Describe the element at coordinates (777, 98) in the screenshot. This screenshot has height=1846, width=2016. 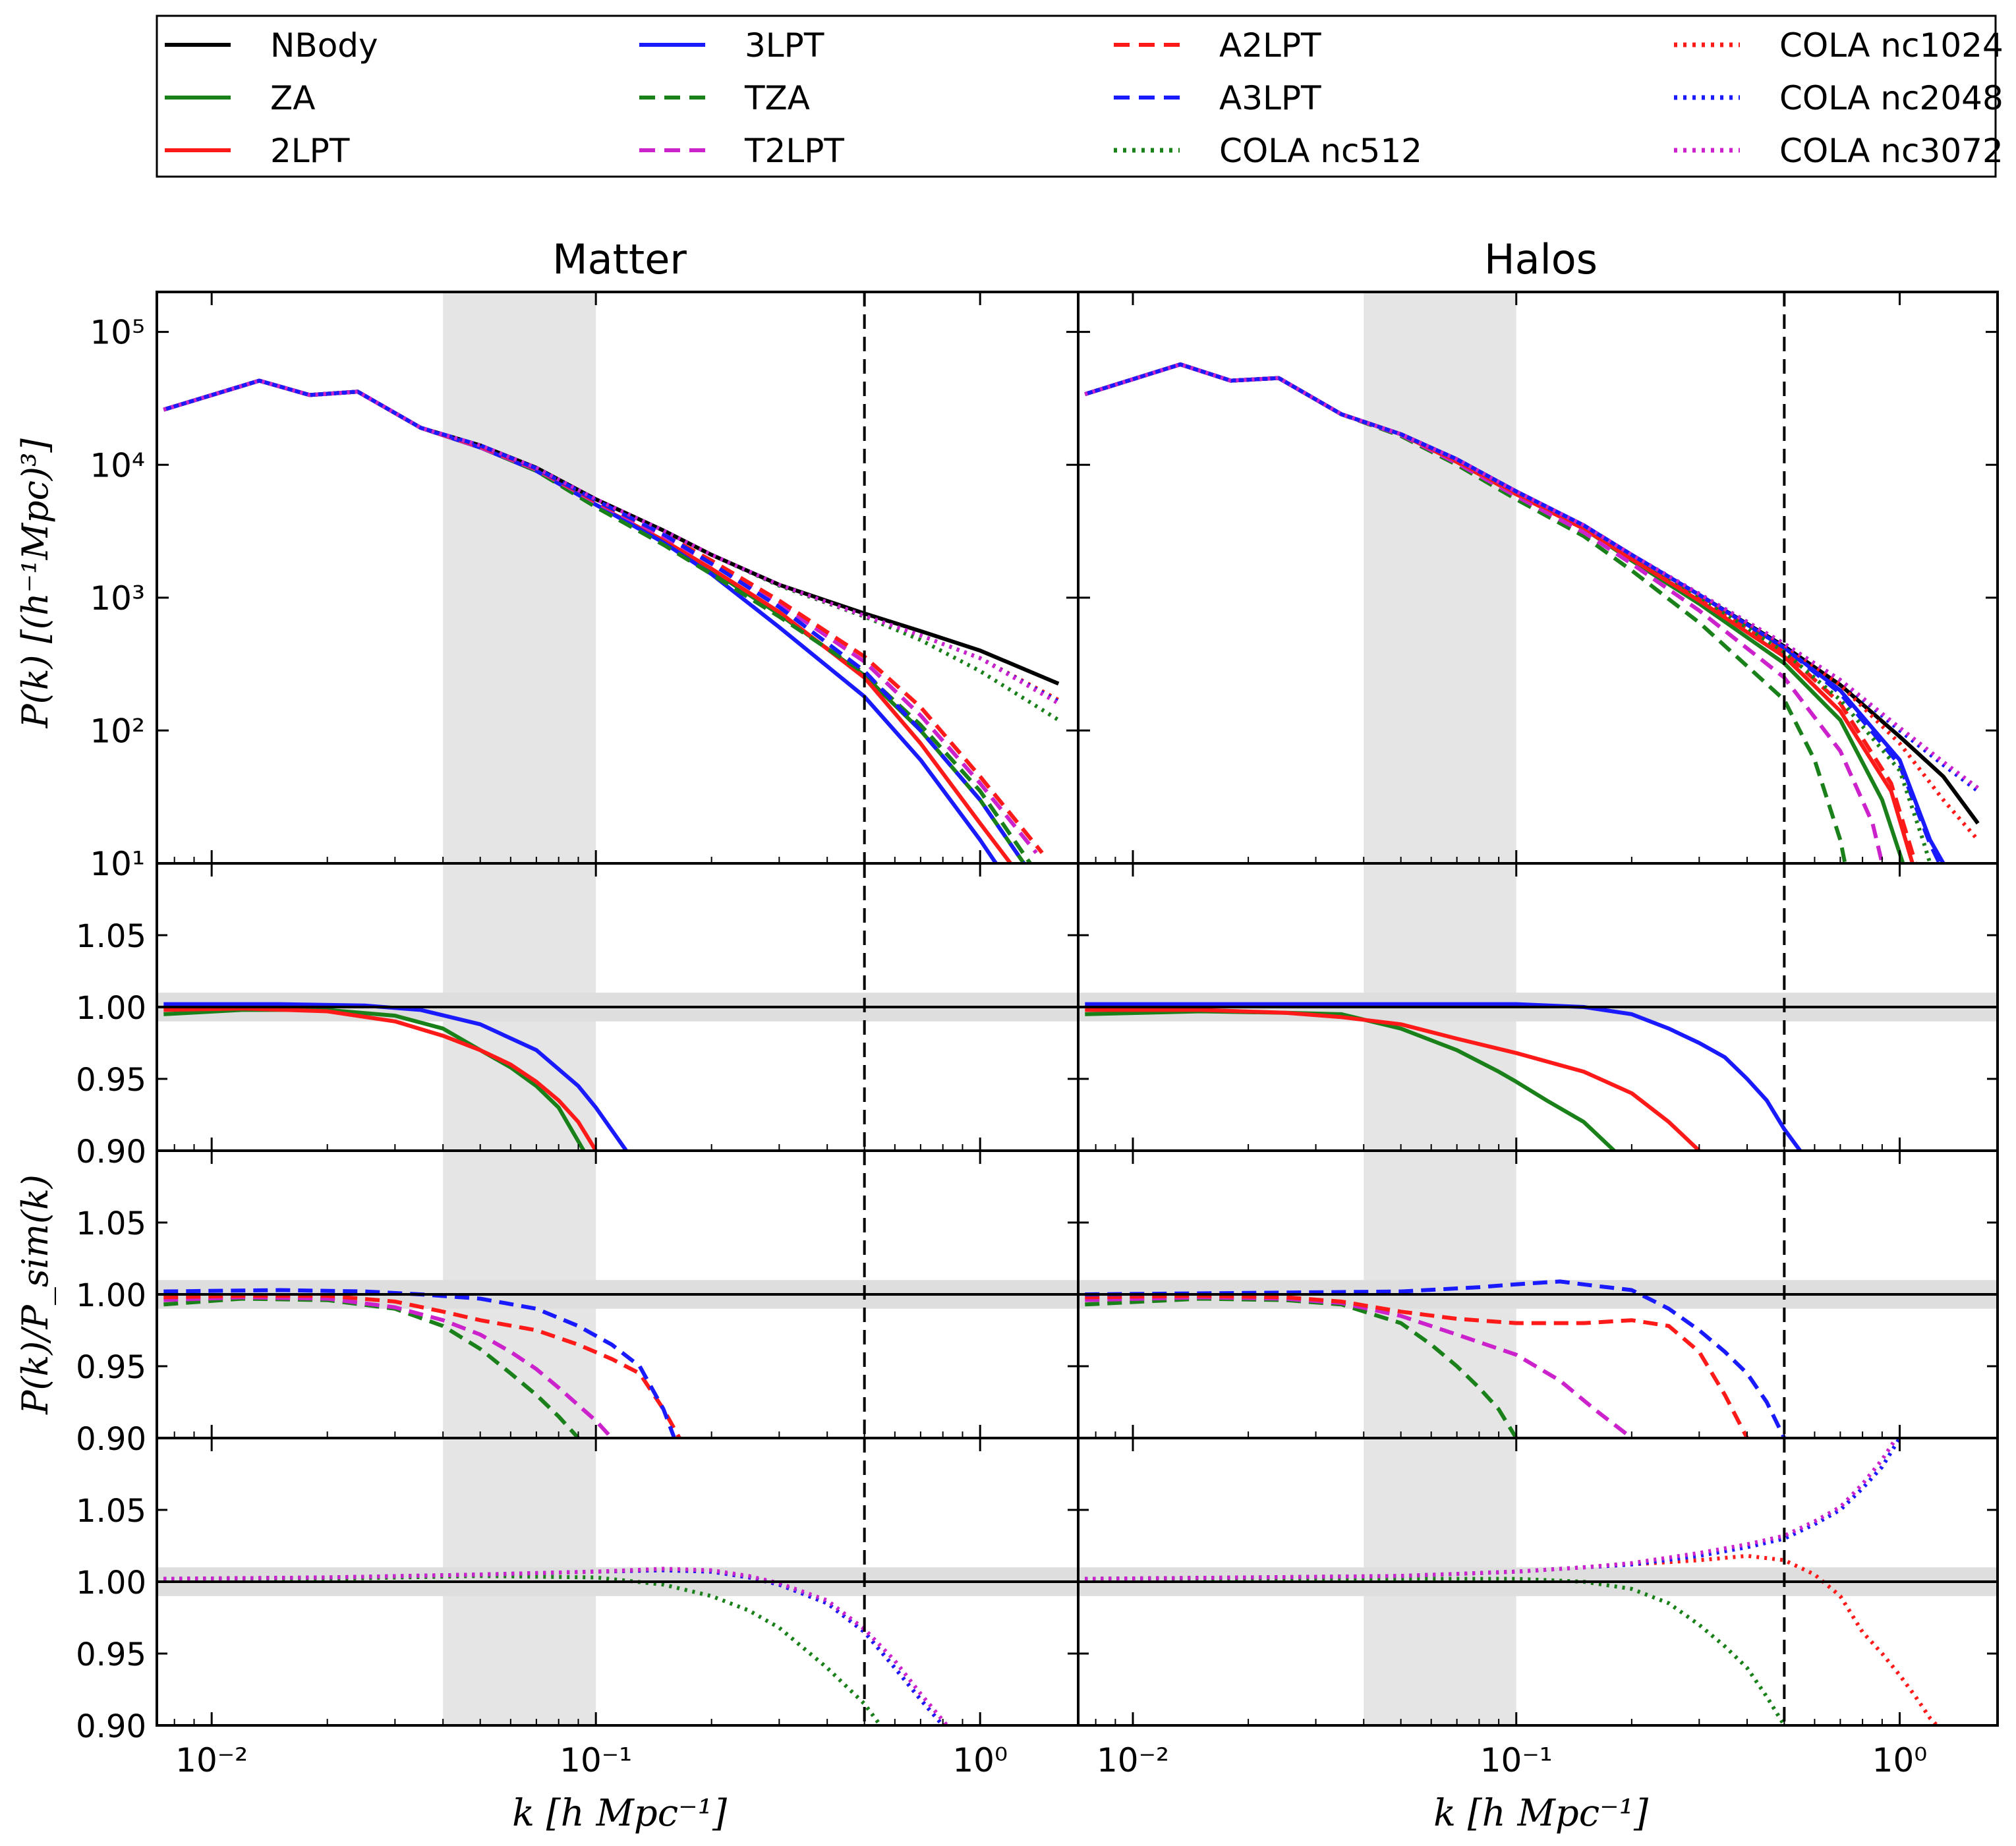
I see `legend-label-tza: TZA` at that location.